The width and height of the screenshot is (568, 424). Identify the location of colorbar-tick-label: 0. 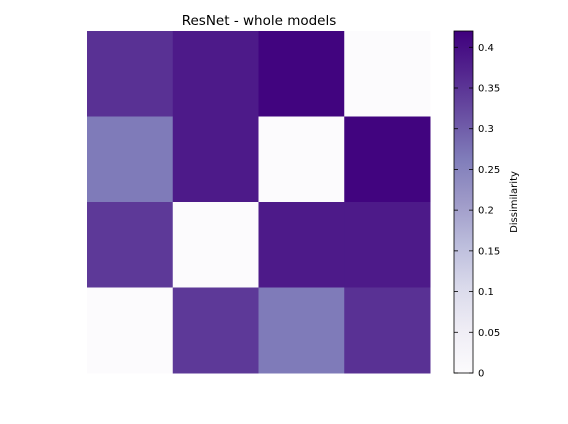
(481, 374).